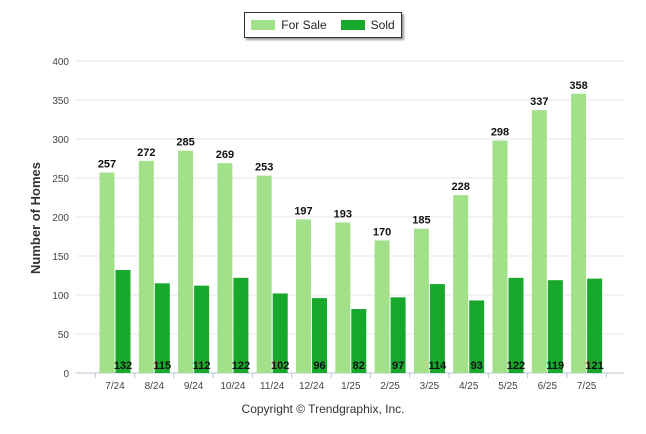 The image size is (646, 434). I want to click on data-label-sold: 121, so click(594, 366).